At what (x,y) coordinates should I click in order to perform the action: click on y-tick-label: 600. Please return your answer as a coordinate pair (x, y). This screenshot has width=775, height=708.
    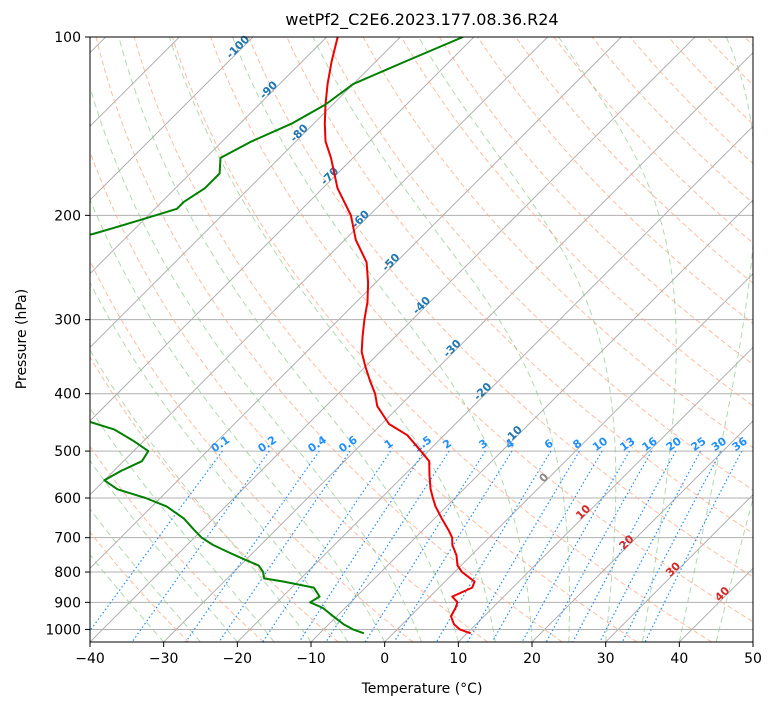
    Looking at the image, I should click on (67, 499).